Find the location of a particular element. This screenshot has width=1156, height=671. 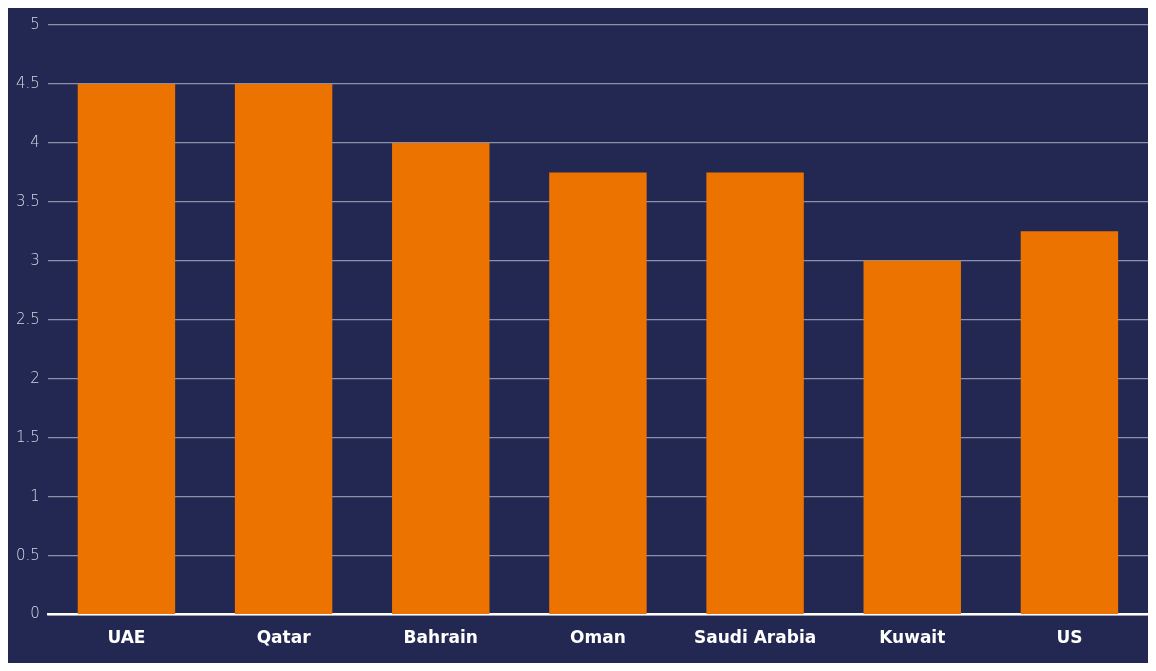

x-tick-label: Bahrain is located at coordinates (440, 637).